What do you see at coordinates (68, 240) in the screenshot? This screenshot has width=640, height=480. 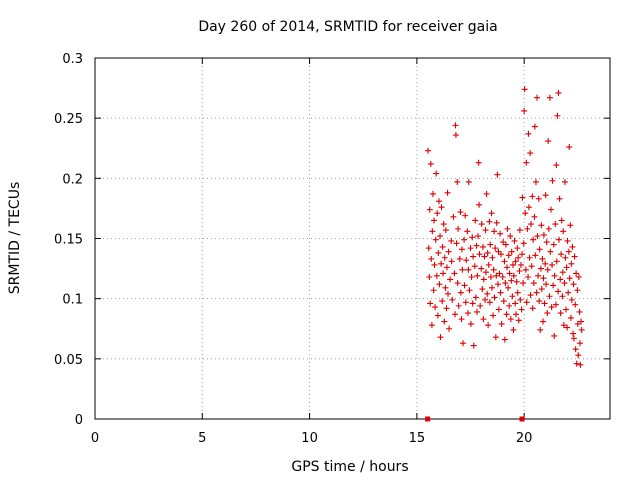 I see `y-tick-labels: 0 0.05 0.1 0.15 0.2 0.25 0.3` at bounding box center [68, 240].